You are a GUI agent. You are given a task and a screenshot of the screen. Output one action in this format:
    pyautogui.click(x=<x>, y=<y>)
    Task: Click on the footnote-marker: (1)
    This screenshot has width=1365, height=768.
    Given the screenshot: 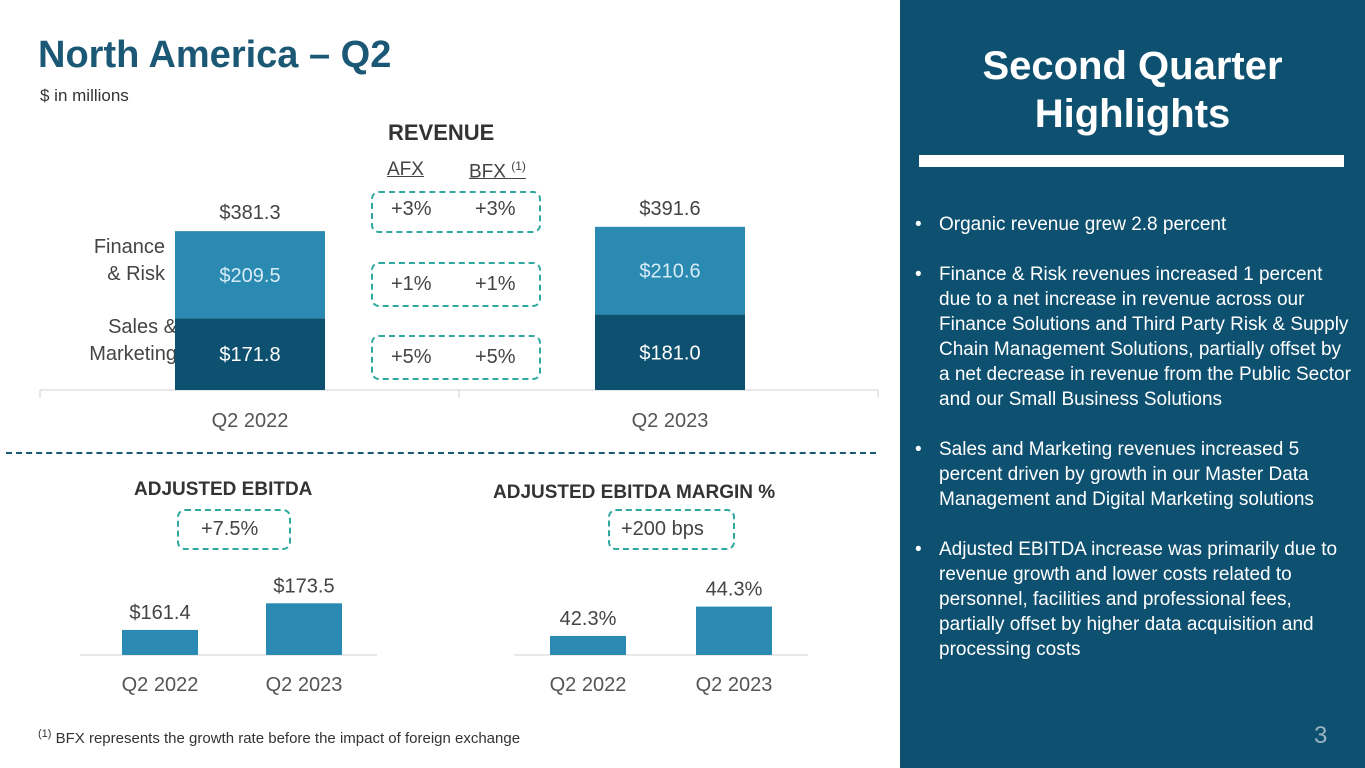 What is the action you would take?
    pyautogui.click(x=45, y=734)
    